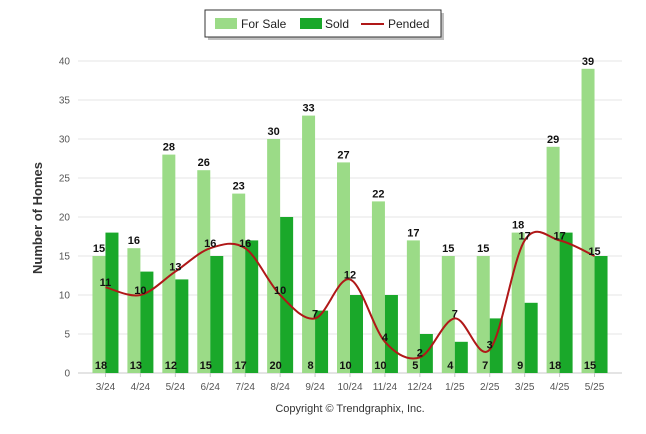  What do you see at coordinates (490, 346) in the screenshot?
I see `label-pended: 3` at bounding box center [490, 346].